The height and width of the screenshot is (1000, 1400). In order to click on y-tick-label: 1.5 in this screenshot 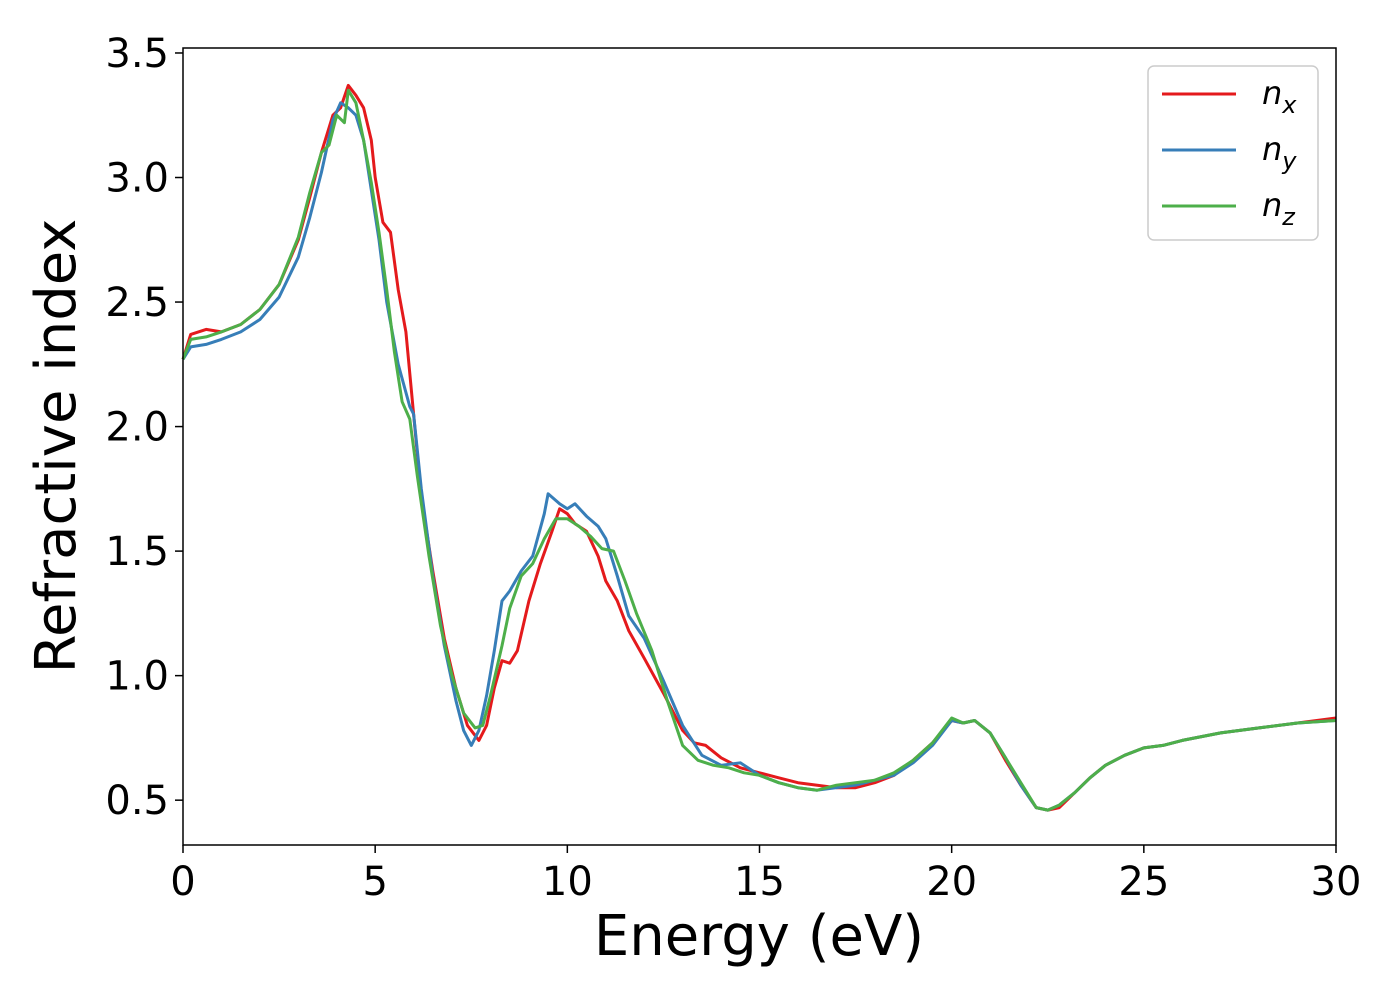, I will do `click(137, 552)`.